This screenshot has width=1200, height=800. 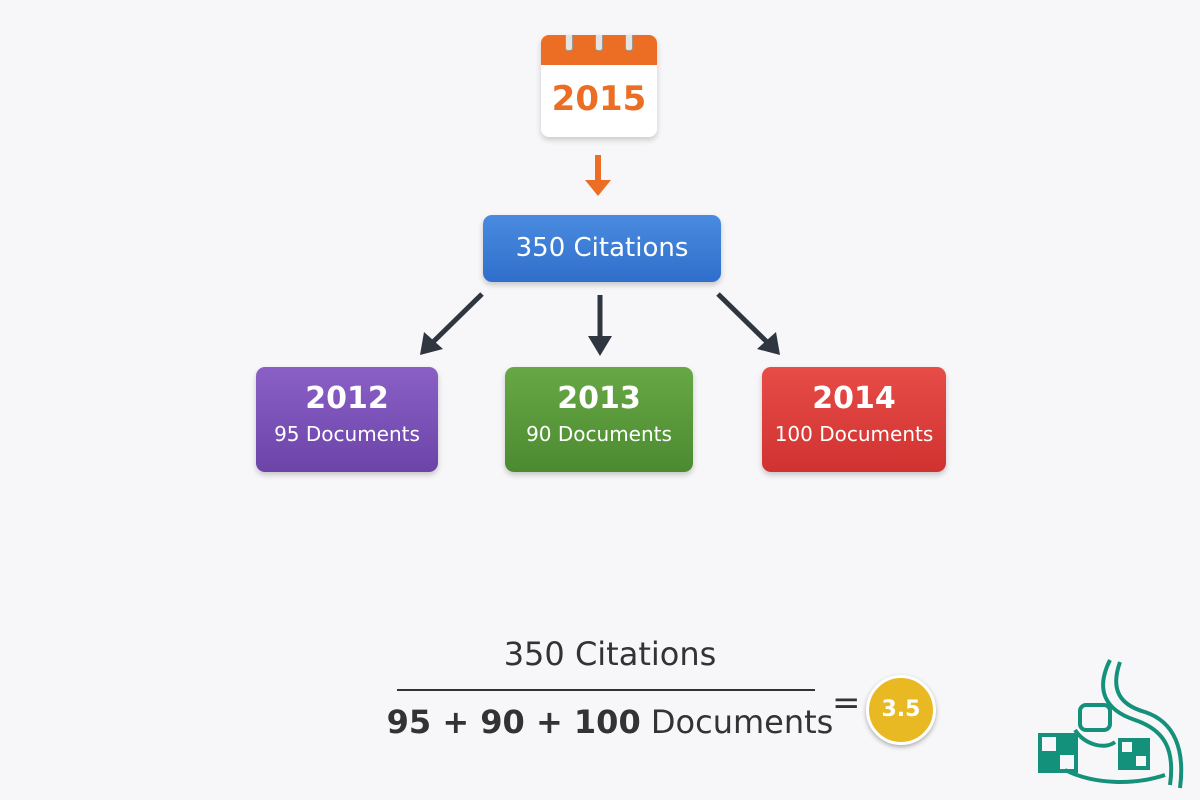 I want to click on year-label: 2014, so click(x=854, y=398).